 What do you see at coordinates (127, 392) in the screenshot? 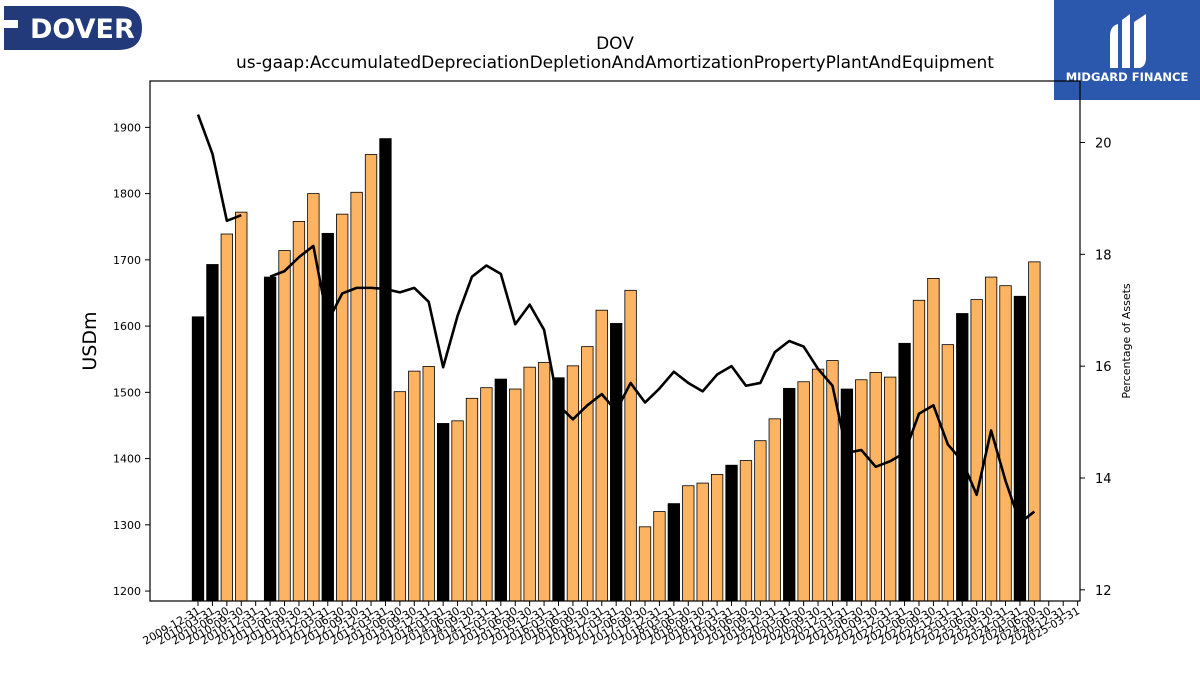
I see `y-tick-label: 1500` at bounding box center [127, 392].